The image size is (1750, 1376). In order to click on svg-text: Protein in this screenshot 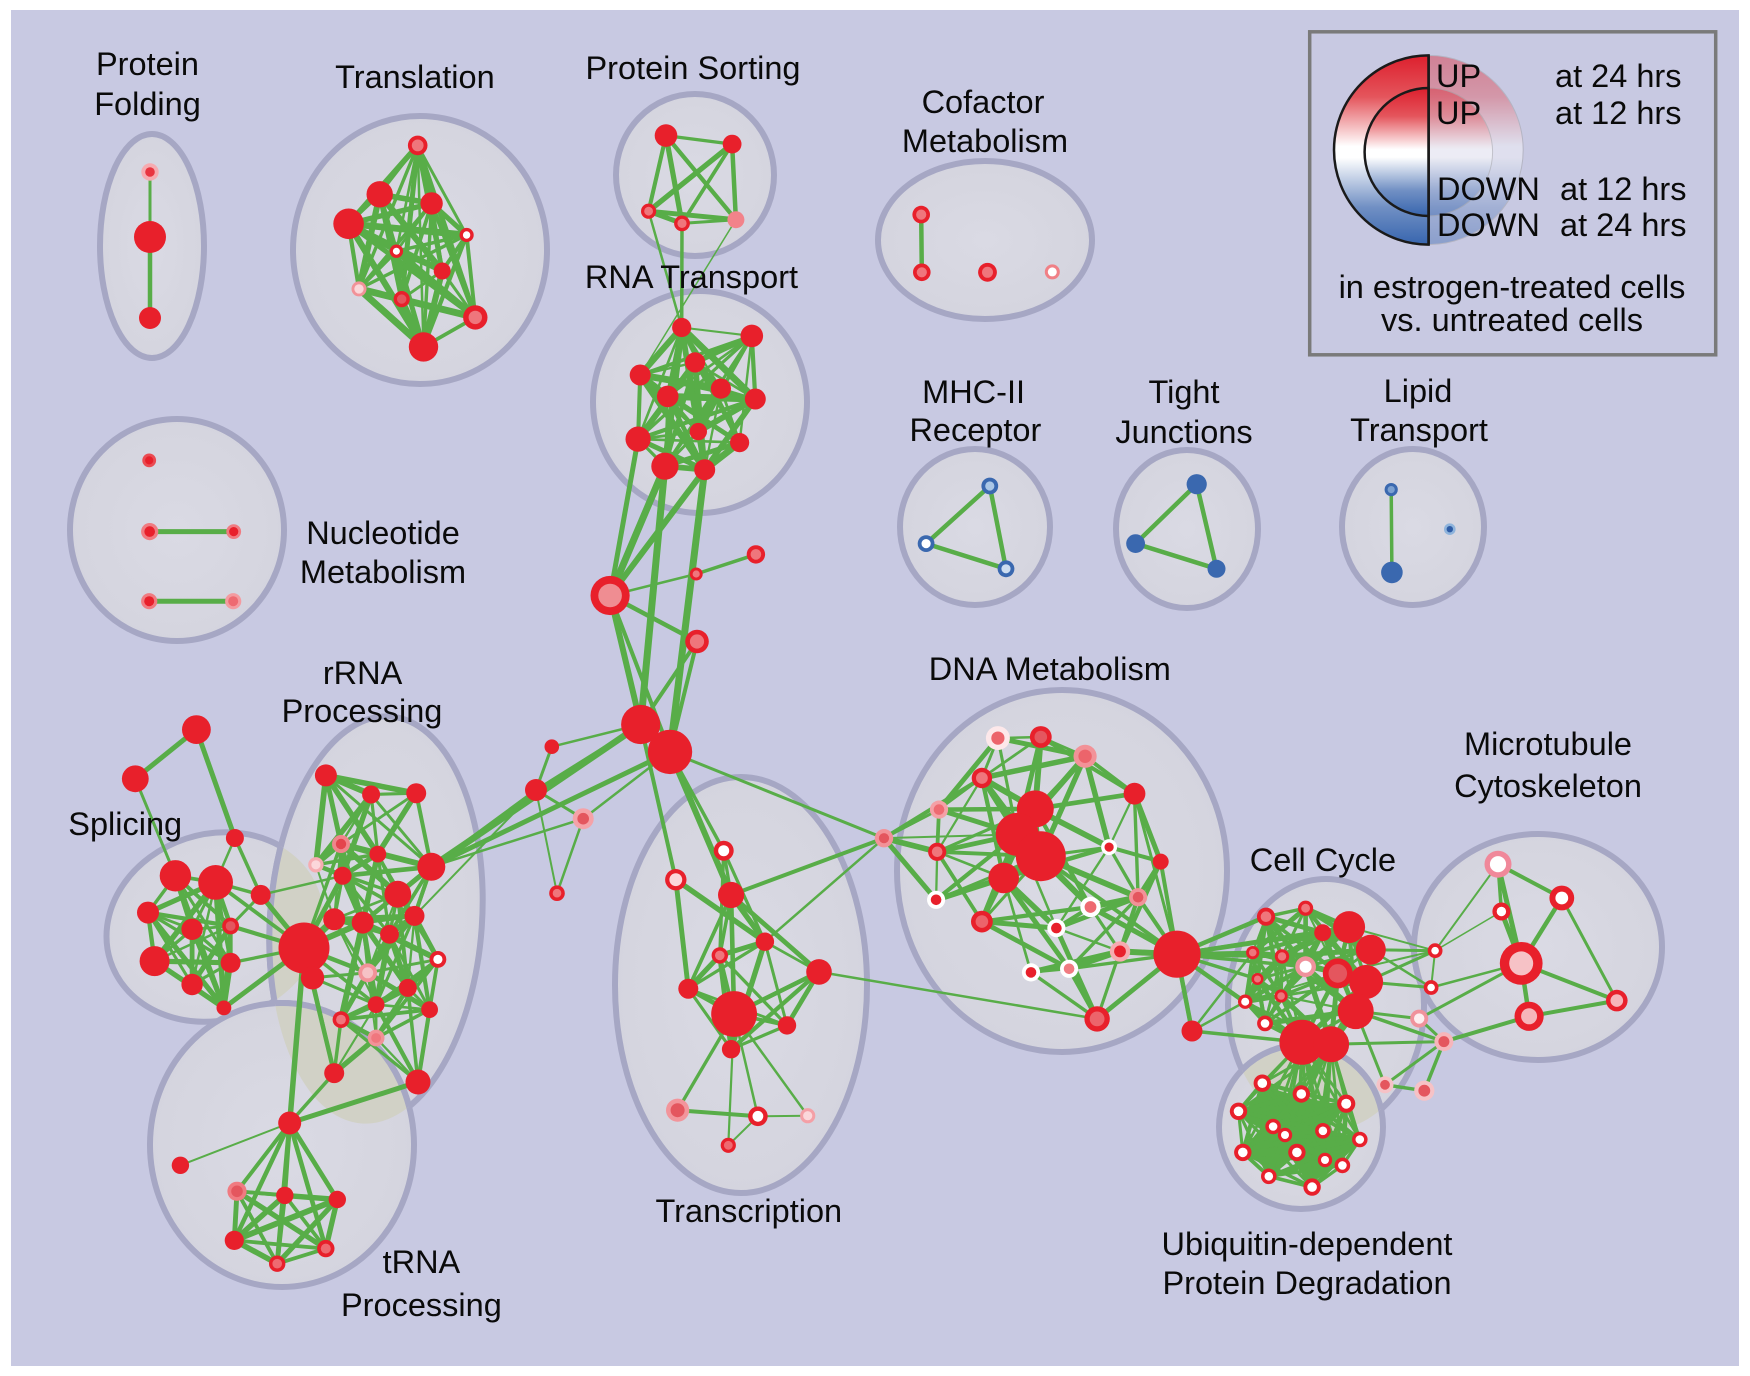, I will do `click(147, 64)`.